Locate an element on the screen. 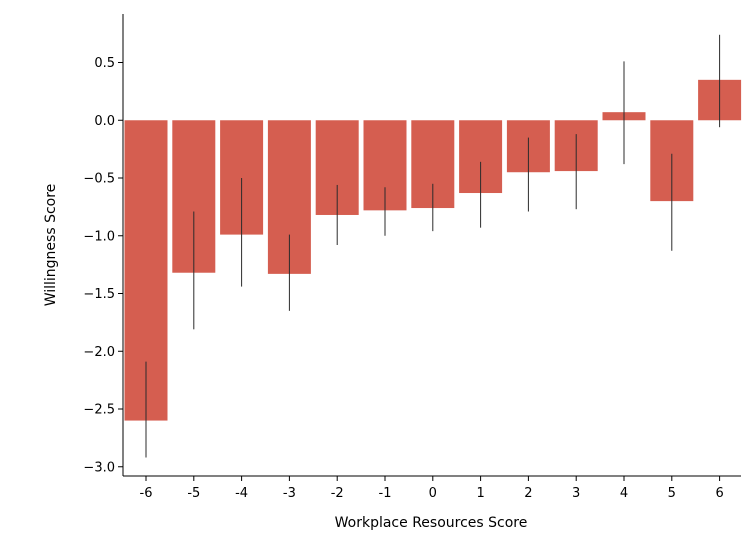 Image resolution: width=747 pixels, height=535 pixels. y-tick-label: −2.5 is located at coordinates (99, 410).